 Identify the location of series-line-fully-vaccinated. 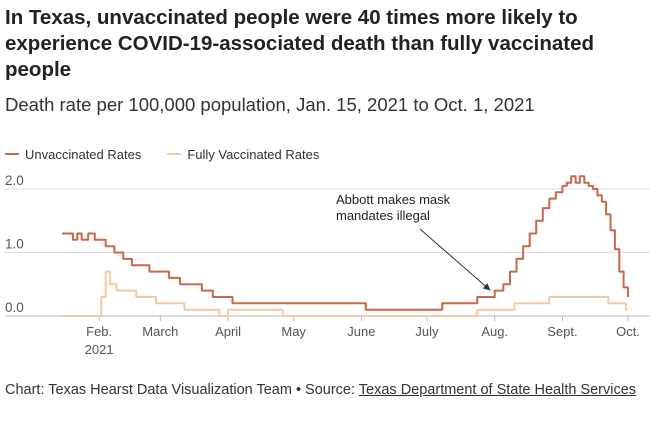
(345, 293).